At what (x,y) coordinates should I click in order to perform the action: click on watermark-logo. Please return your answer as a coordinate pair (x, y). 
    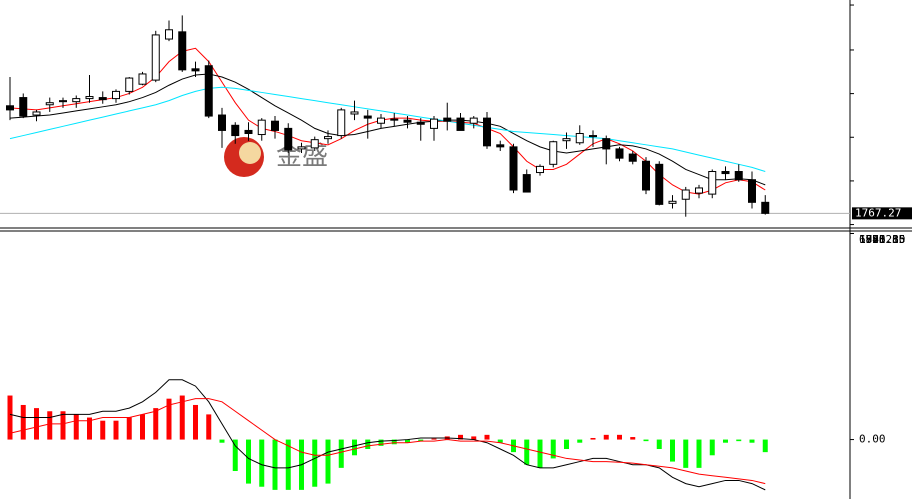
    Looking at the image, I should click on (250, 153).